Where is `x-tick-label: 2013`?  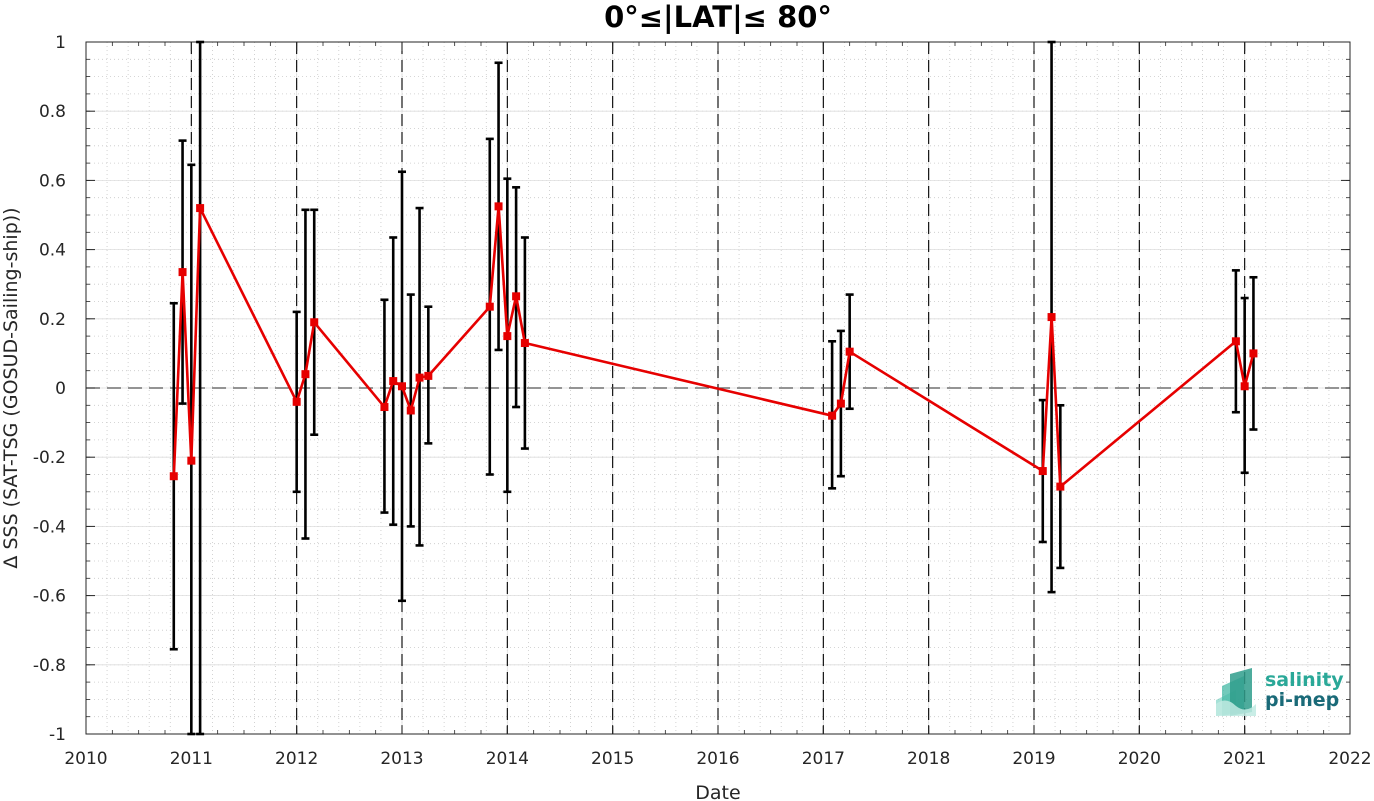
x-tick-label: 2013 is located at coordinates (401, 759).